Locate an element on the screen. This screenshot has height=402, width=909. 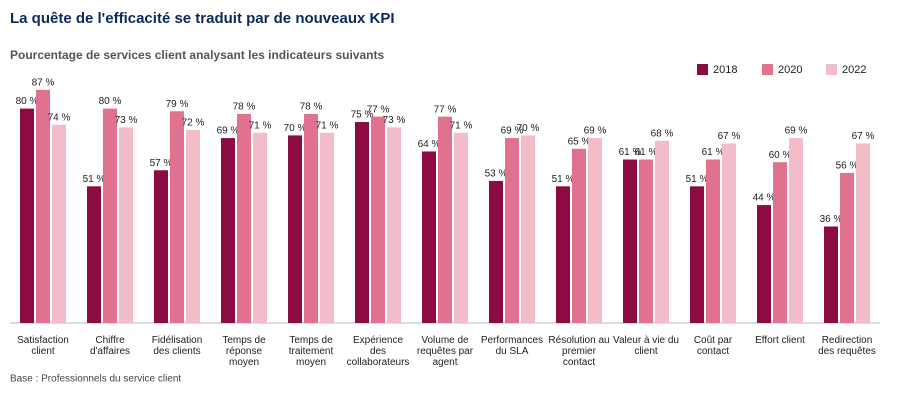
x-tick-label: Chiffre d'affaires is located at coordinates (110, 346).